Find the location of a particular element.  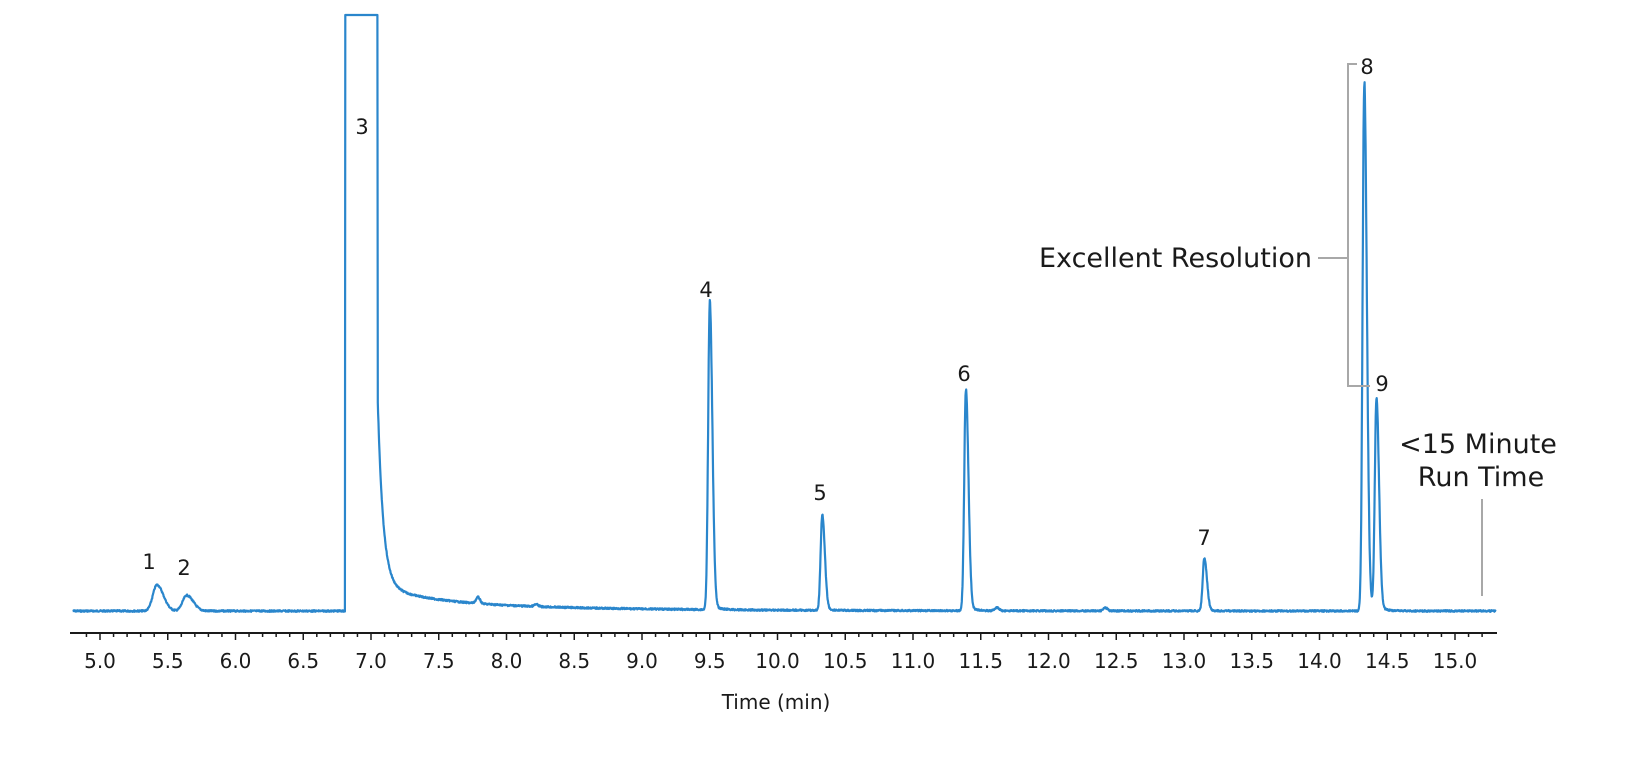

x-tick-label: 9.5 is located at coordinates (710, 661).